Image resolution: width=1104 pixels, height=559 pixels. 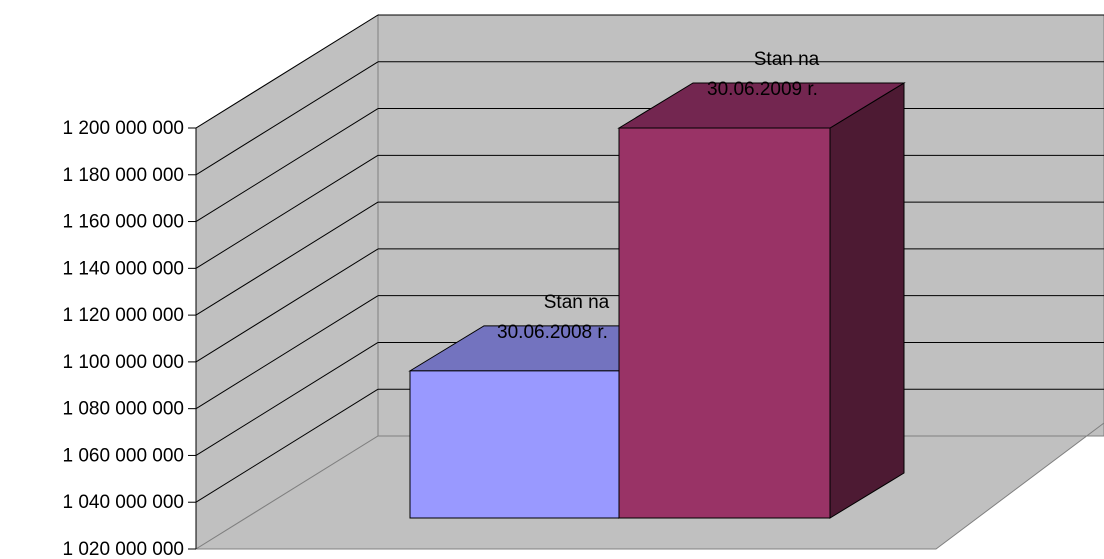 I want to click on bar-side, so click(x=867, y=300).